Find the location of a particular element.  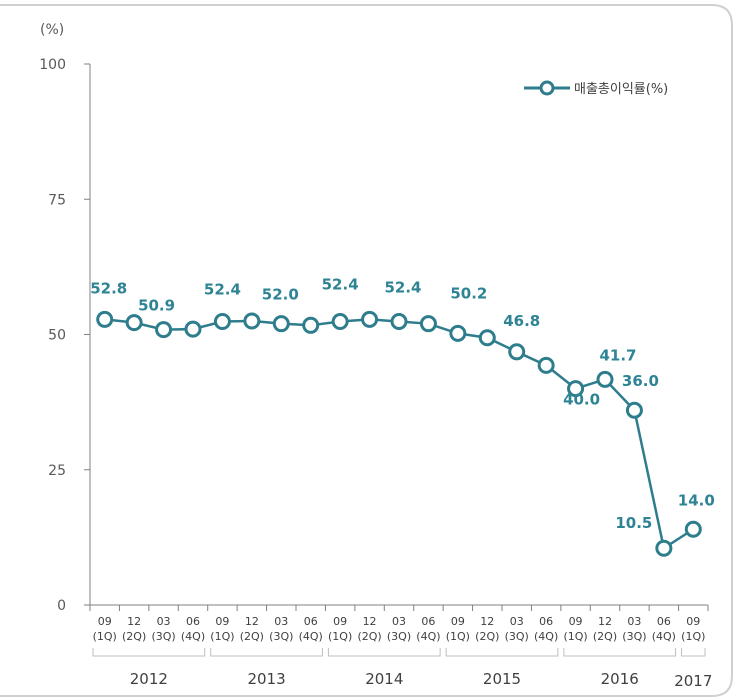

data-label: 41.7 is located at coordinates (617, 355).